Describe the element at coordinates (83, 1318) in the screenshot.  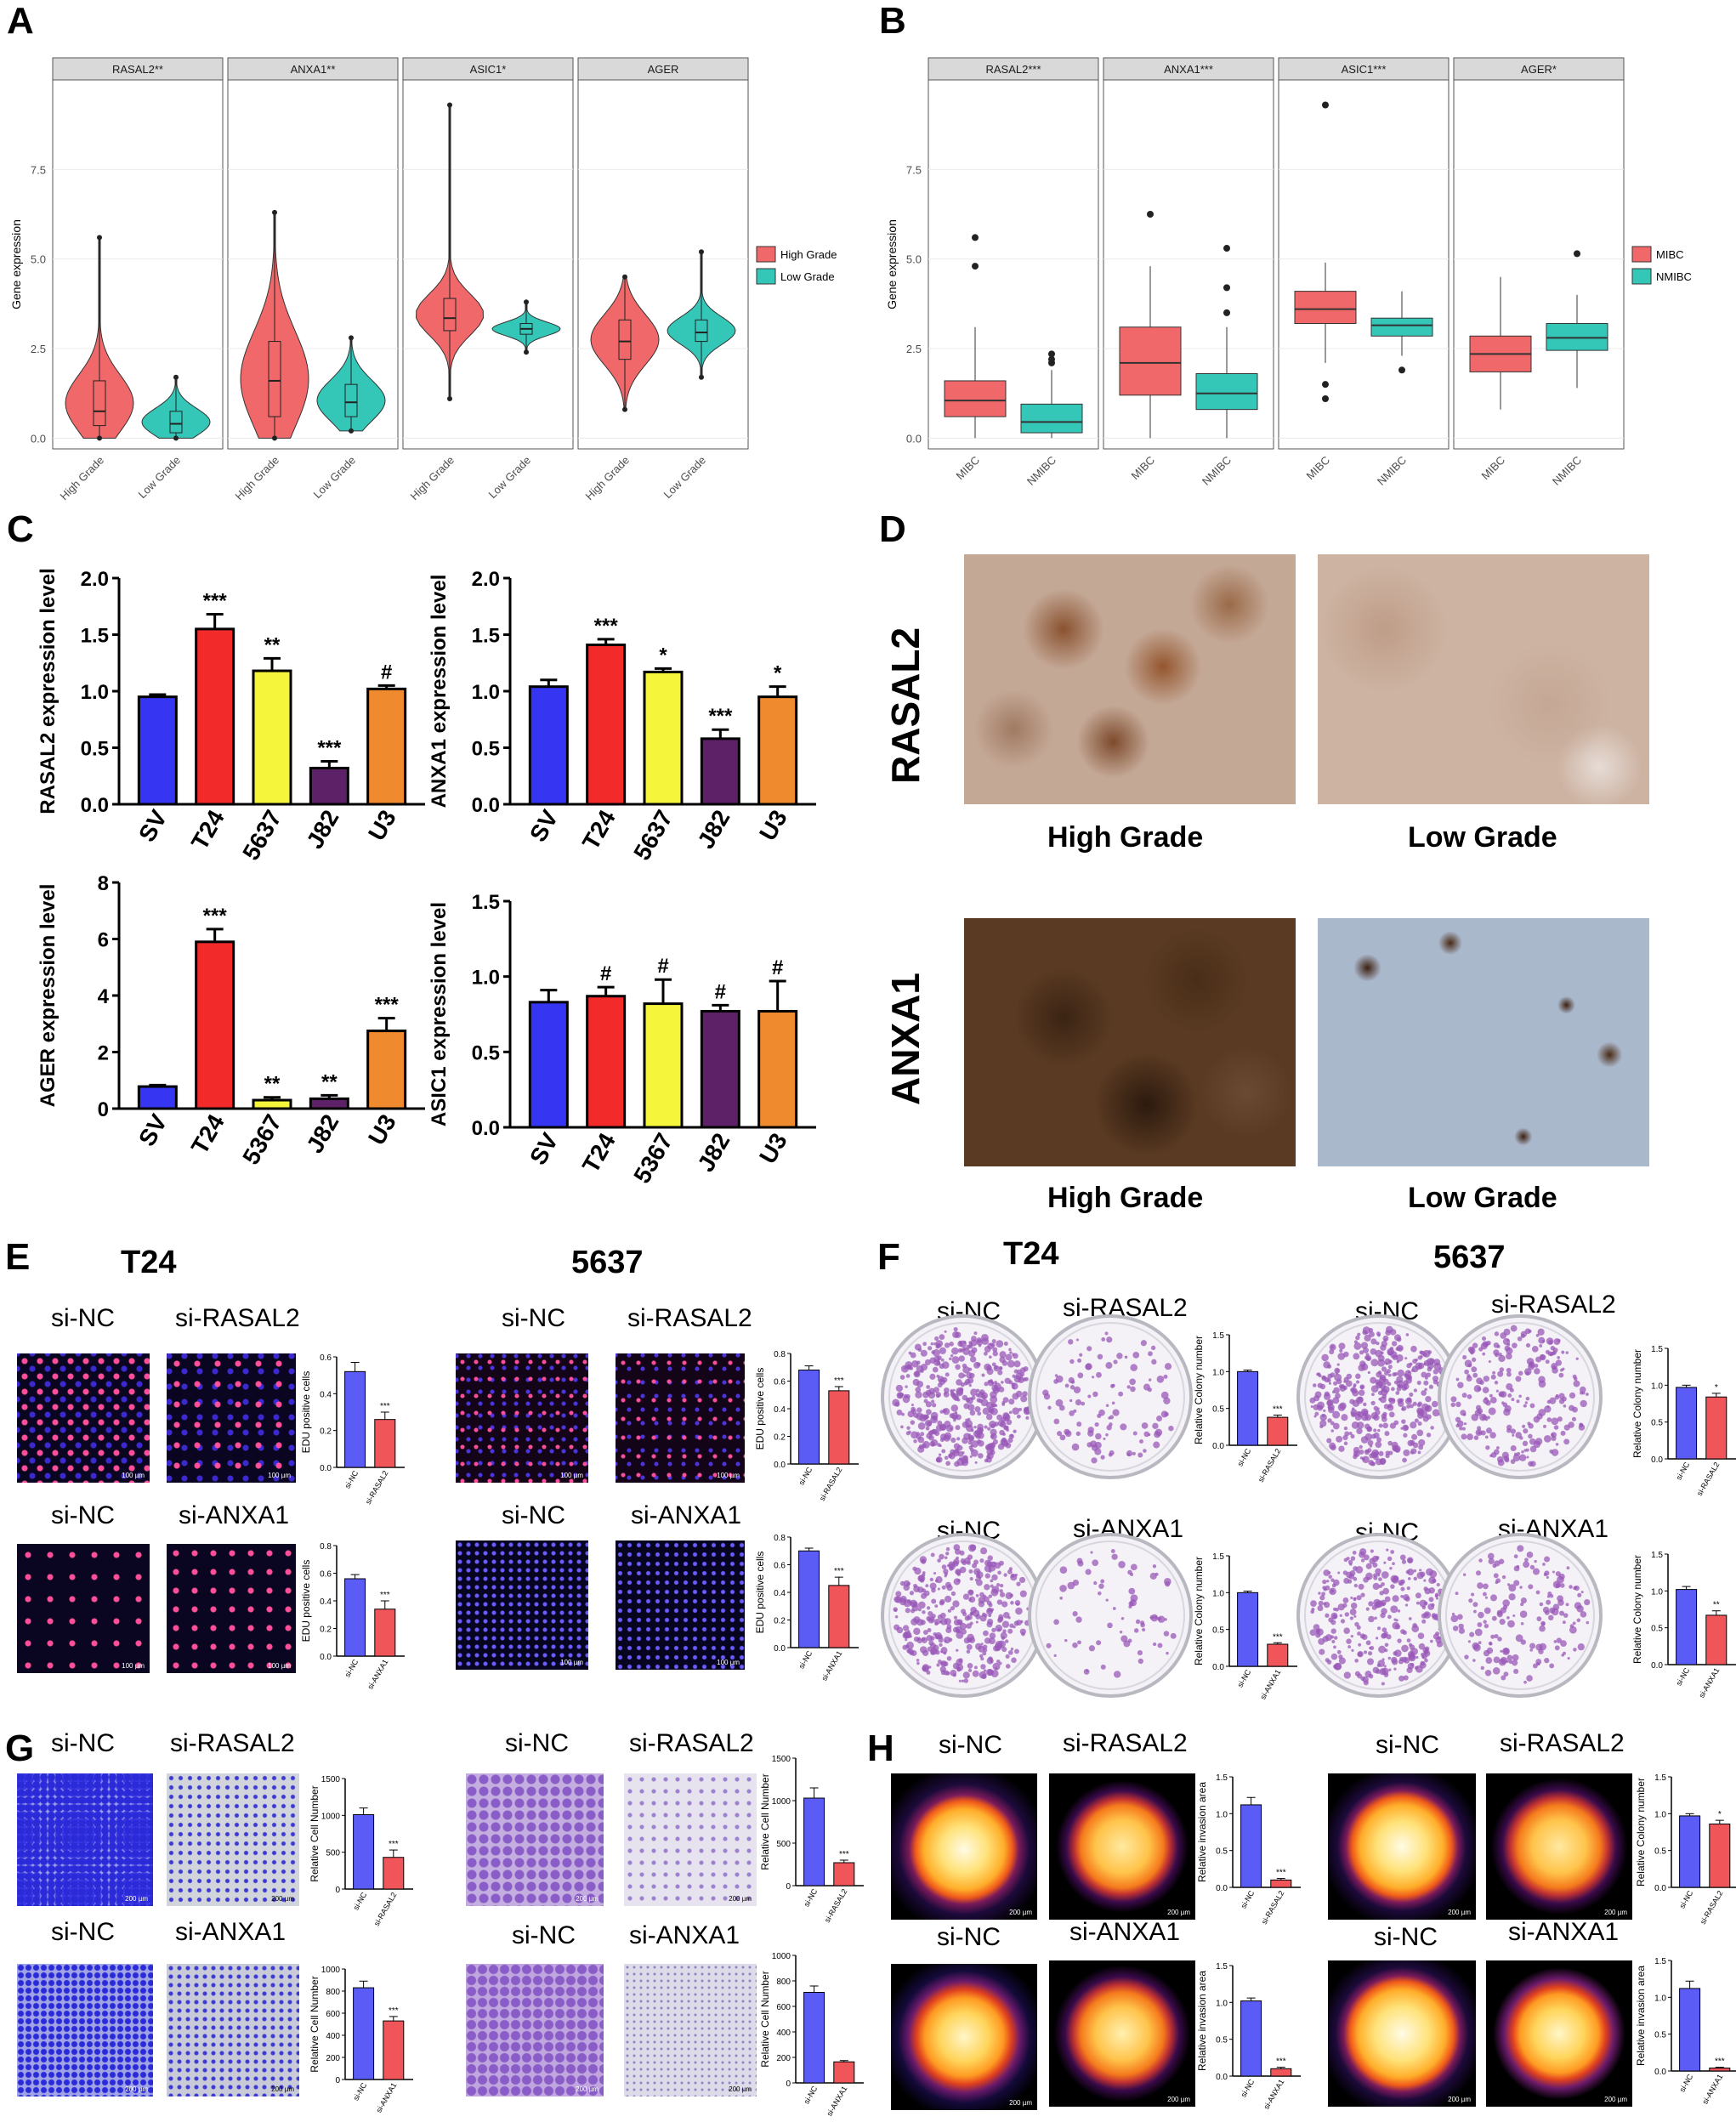
I see `e-t24-sinc-1: si-NC` at that location.